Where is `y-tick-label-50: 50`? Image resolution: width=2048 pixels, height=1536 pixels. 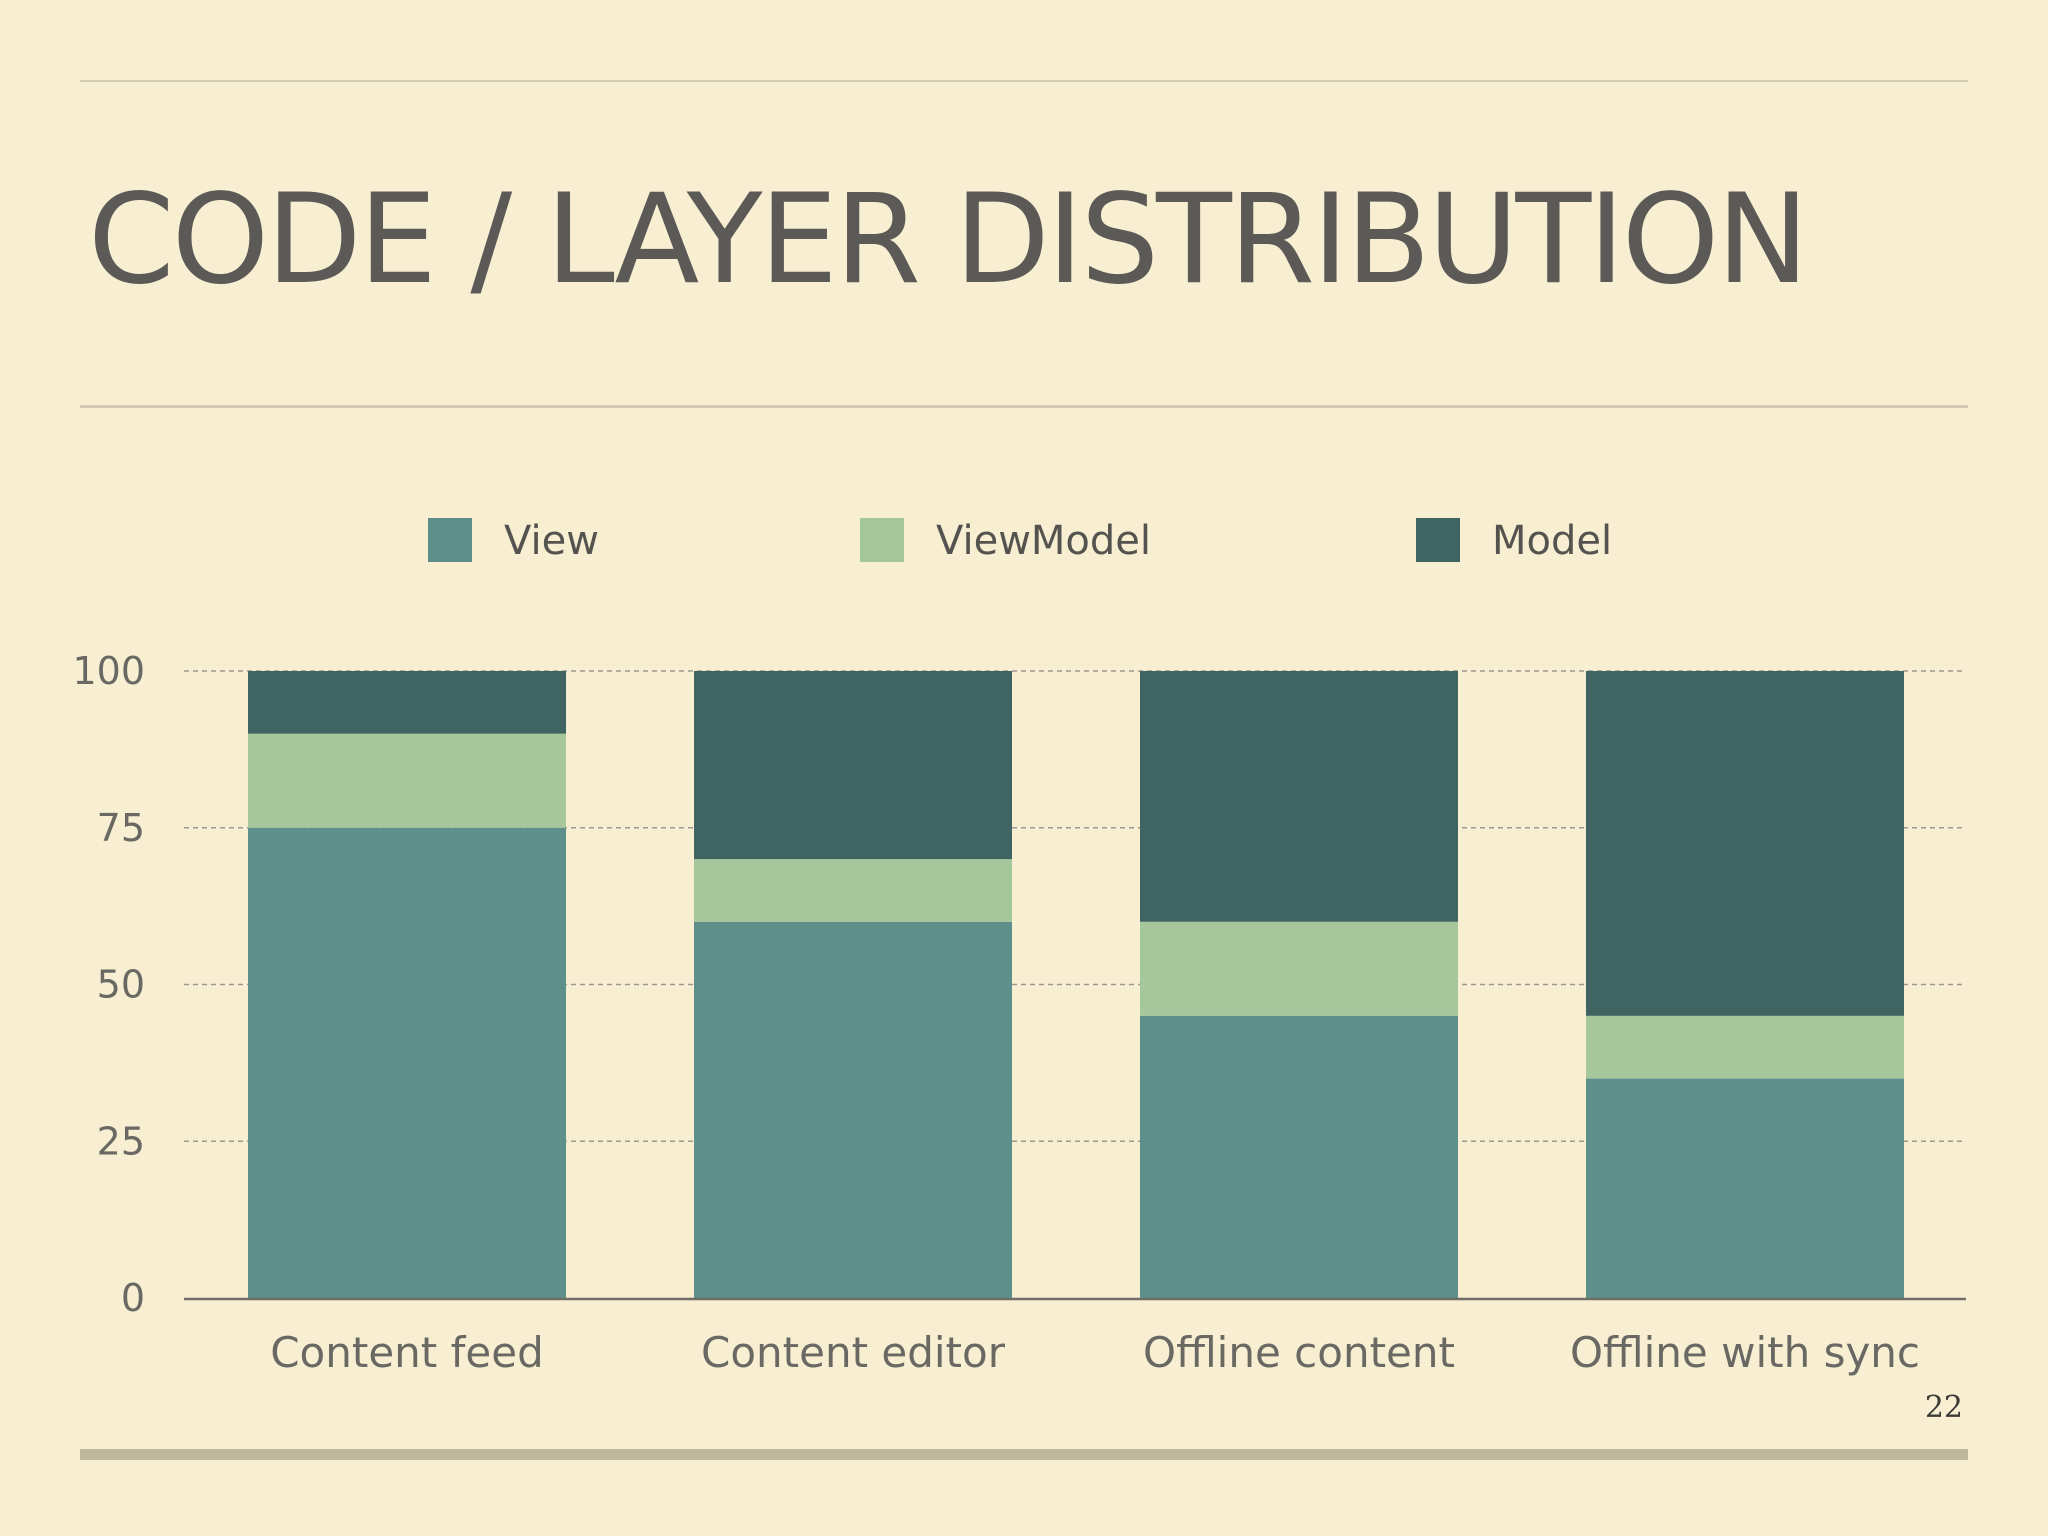 y-tick-label-50: 50 is located at coordinates (121, 985).